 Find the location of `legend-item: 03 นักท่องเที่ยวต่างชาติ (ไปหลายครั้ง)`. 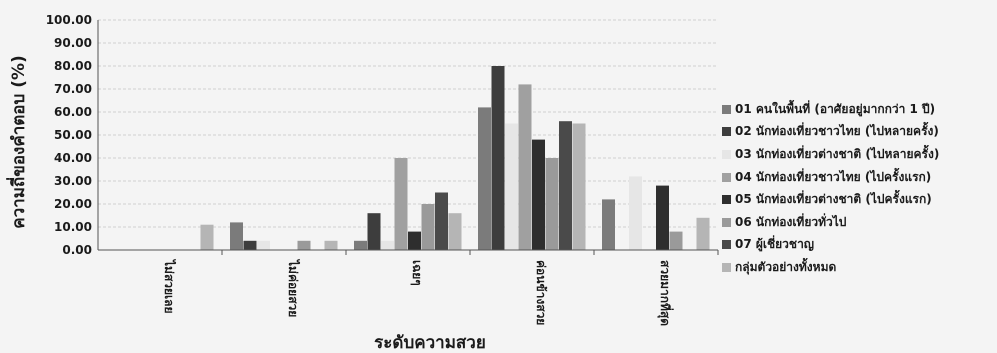

legend-item: 03 นักท่องเที่ยวต่างชาติ (ไปหลายครั้ง) is located at coordinates (857, 154).